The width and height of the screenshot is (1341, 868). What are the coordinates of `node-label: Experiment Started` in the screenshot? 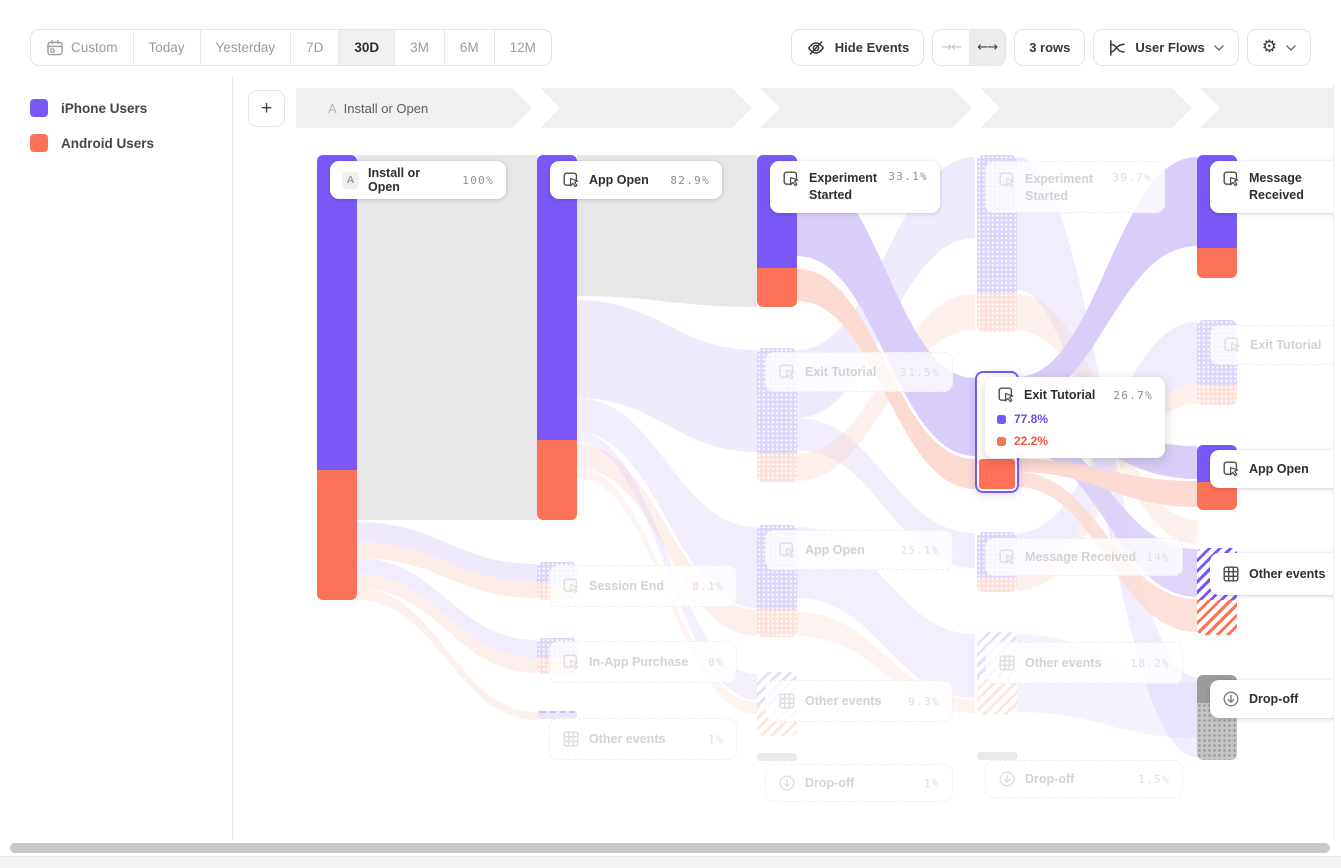 It's located at (843, 186).